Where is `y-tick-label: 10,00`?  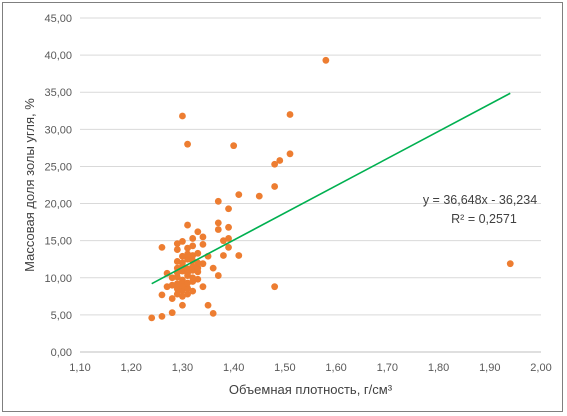
y-tick-label: 10,00 is located at coordinates (58, 279).